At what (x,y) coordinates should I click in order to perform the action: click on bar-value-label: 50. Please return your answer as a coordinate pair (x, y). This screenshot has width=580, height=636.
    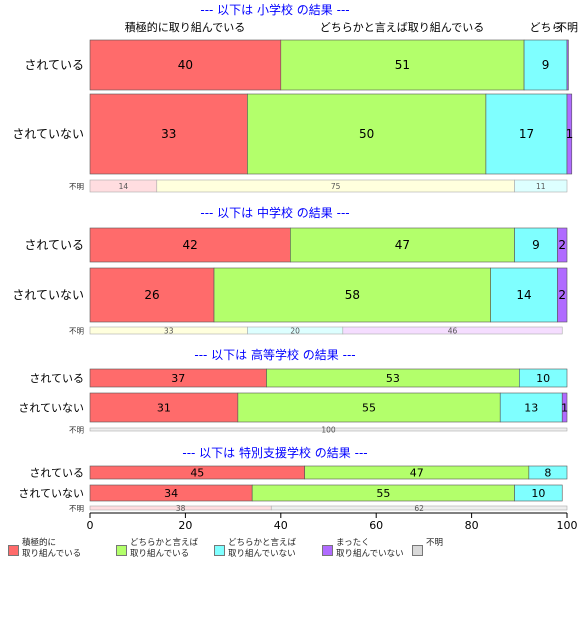
    Looking at the image, I should click on (366, 134).